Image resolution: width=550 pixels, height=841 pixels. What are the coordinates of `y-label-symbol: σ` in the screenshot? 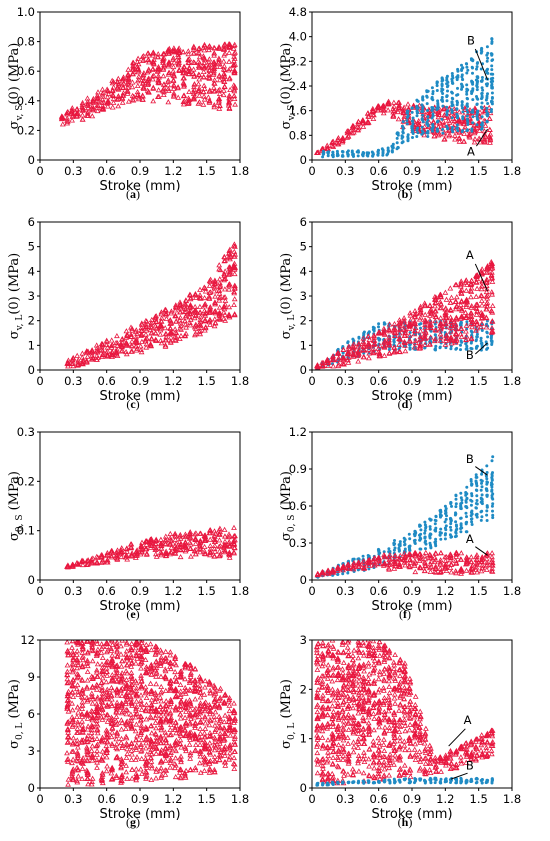 It's located at (14, 334).